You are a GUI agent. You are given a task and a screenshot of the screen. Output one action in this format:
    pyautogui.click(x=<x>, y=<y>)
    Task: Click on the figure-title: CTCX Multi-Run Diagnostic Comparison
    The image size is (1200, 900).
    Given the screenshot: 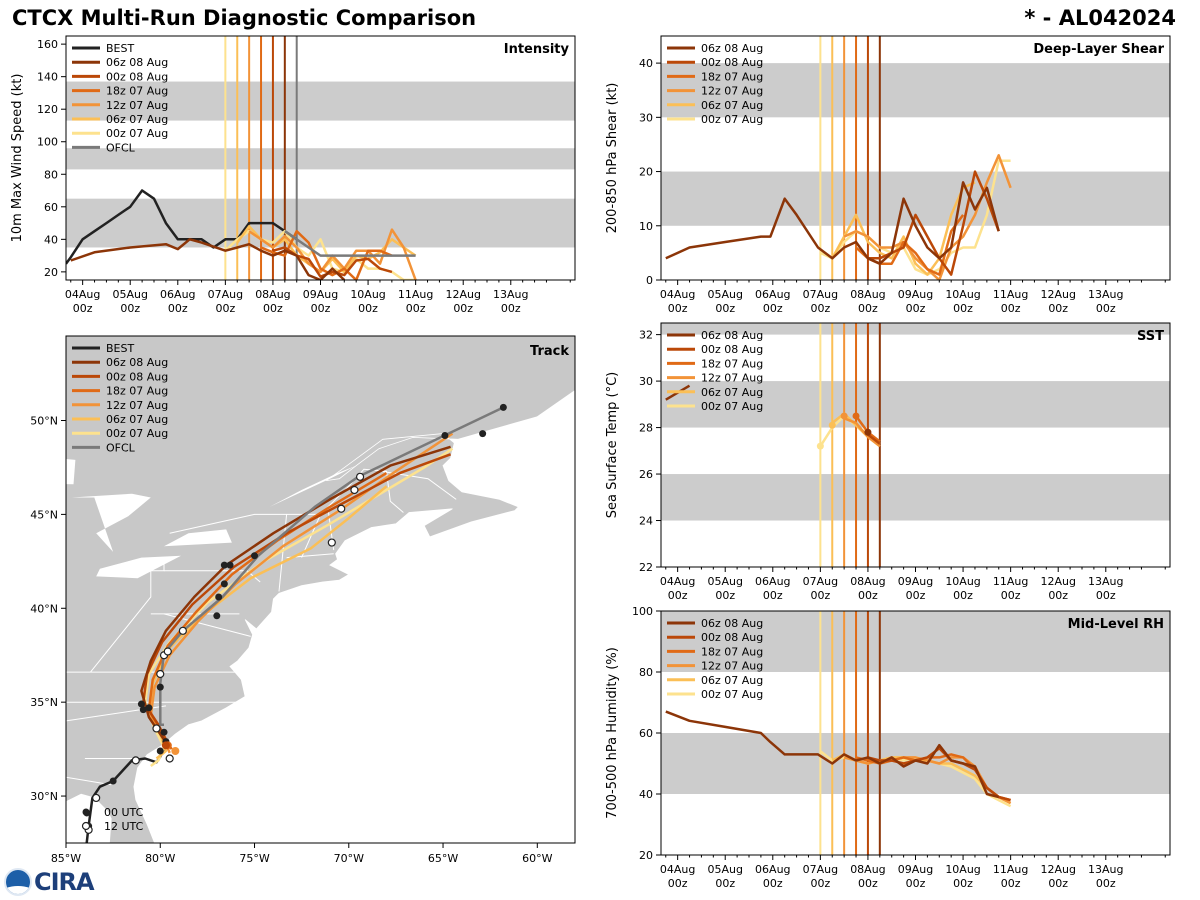 What is the action you would take?
    pyautogui.click(x=244, y=18)
    